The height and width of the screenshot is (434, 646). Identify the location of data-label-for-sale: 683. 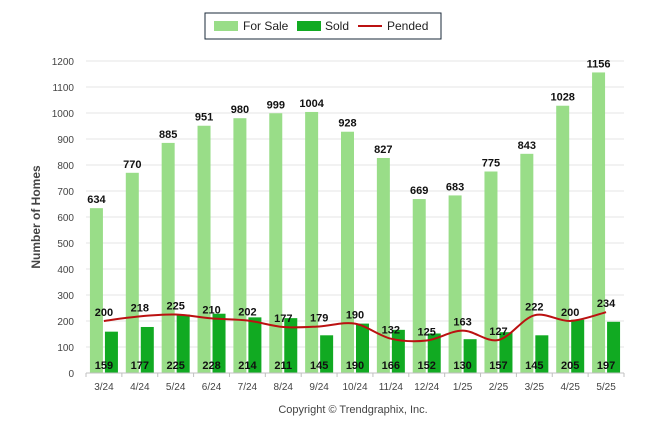
(455, 187).